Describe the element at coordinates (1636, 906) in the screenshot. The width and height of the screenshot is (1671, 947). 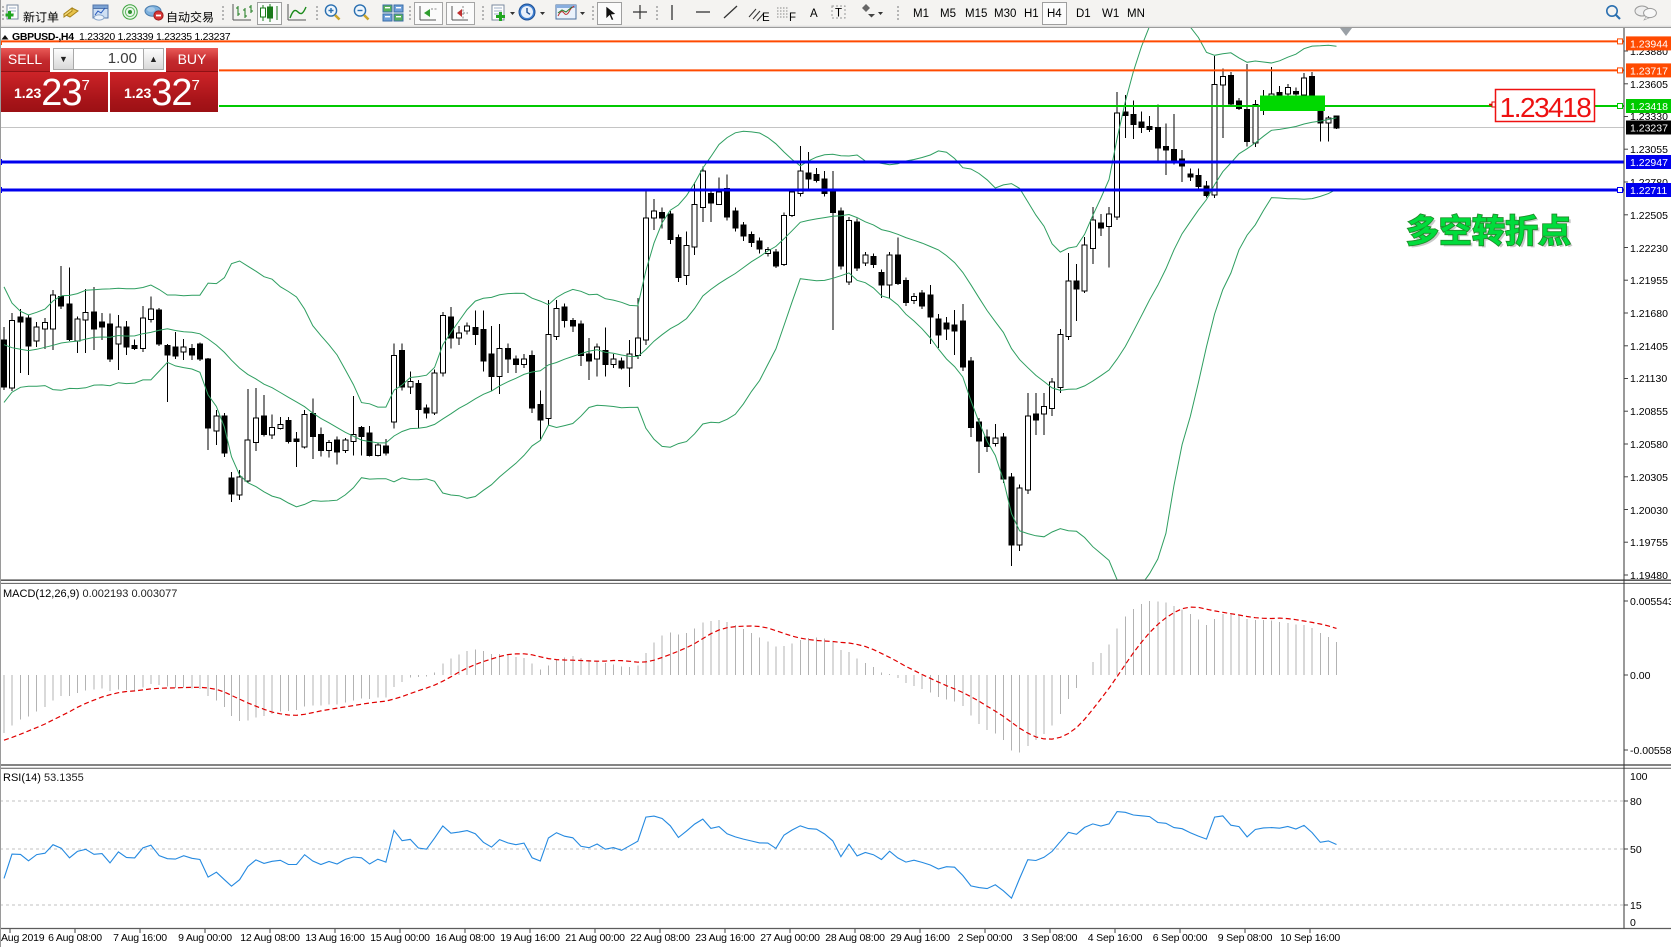
I see `svg-text: 15` at that location.